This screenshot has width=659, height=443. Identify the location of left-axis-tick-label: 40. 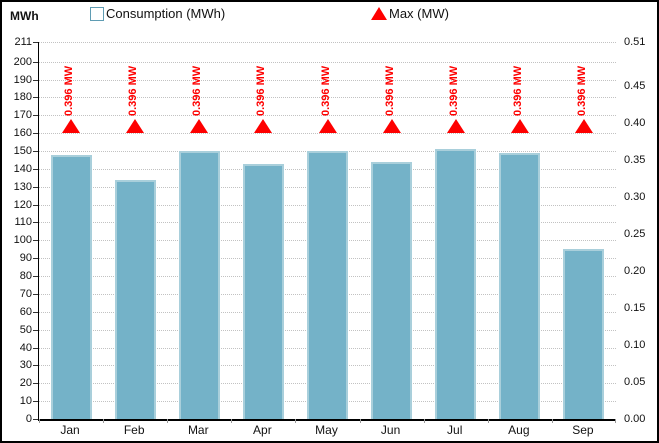
(25, 347).